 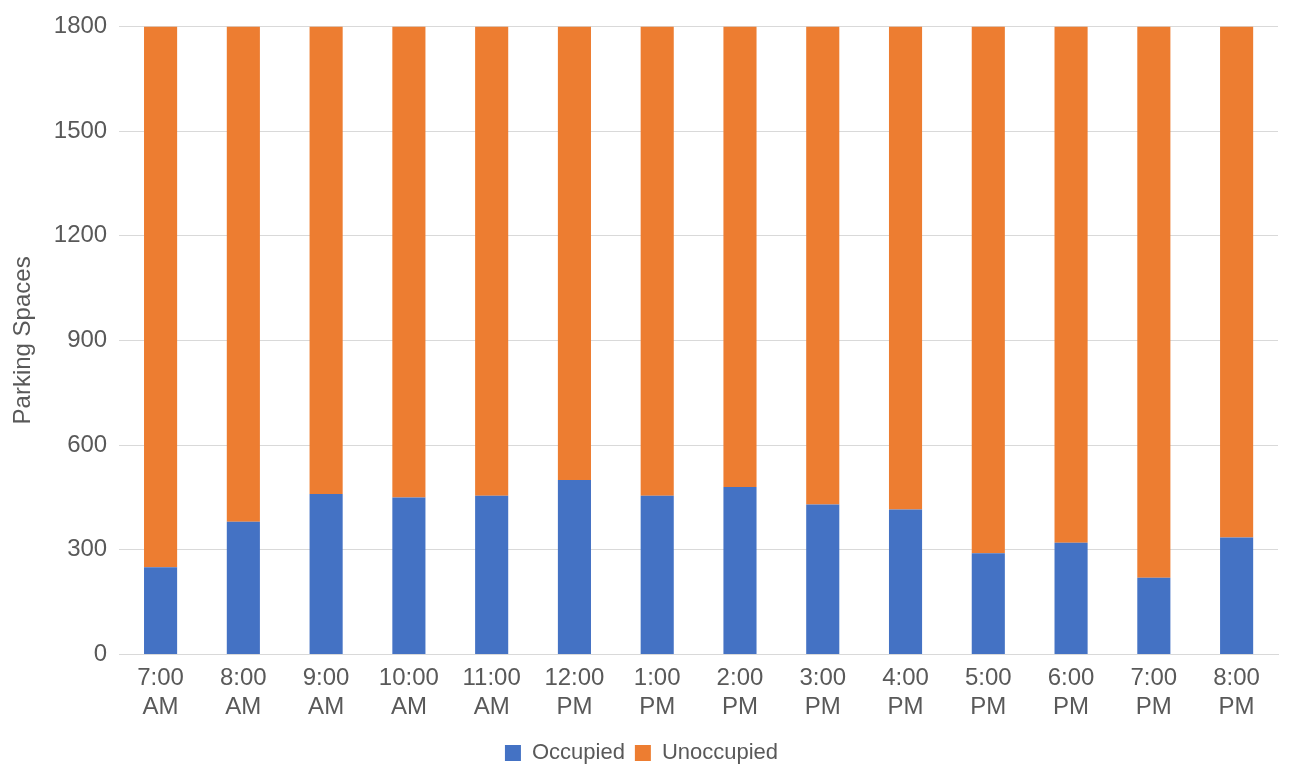 What do you see at coordinates (1236, 691) in the screenshot?
I see `x-tick-label: 8:00 PM` at bounding box center [1236, 691].